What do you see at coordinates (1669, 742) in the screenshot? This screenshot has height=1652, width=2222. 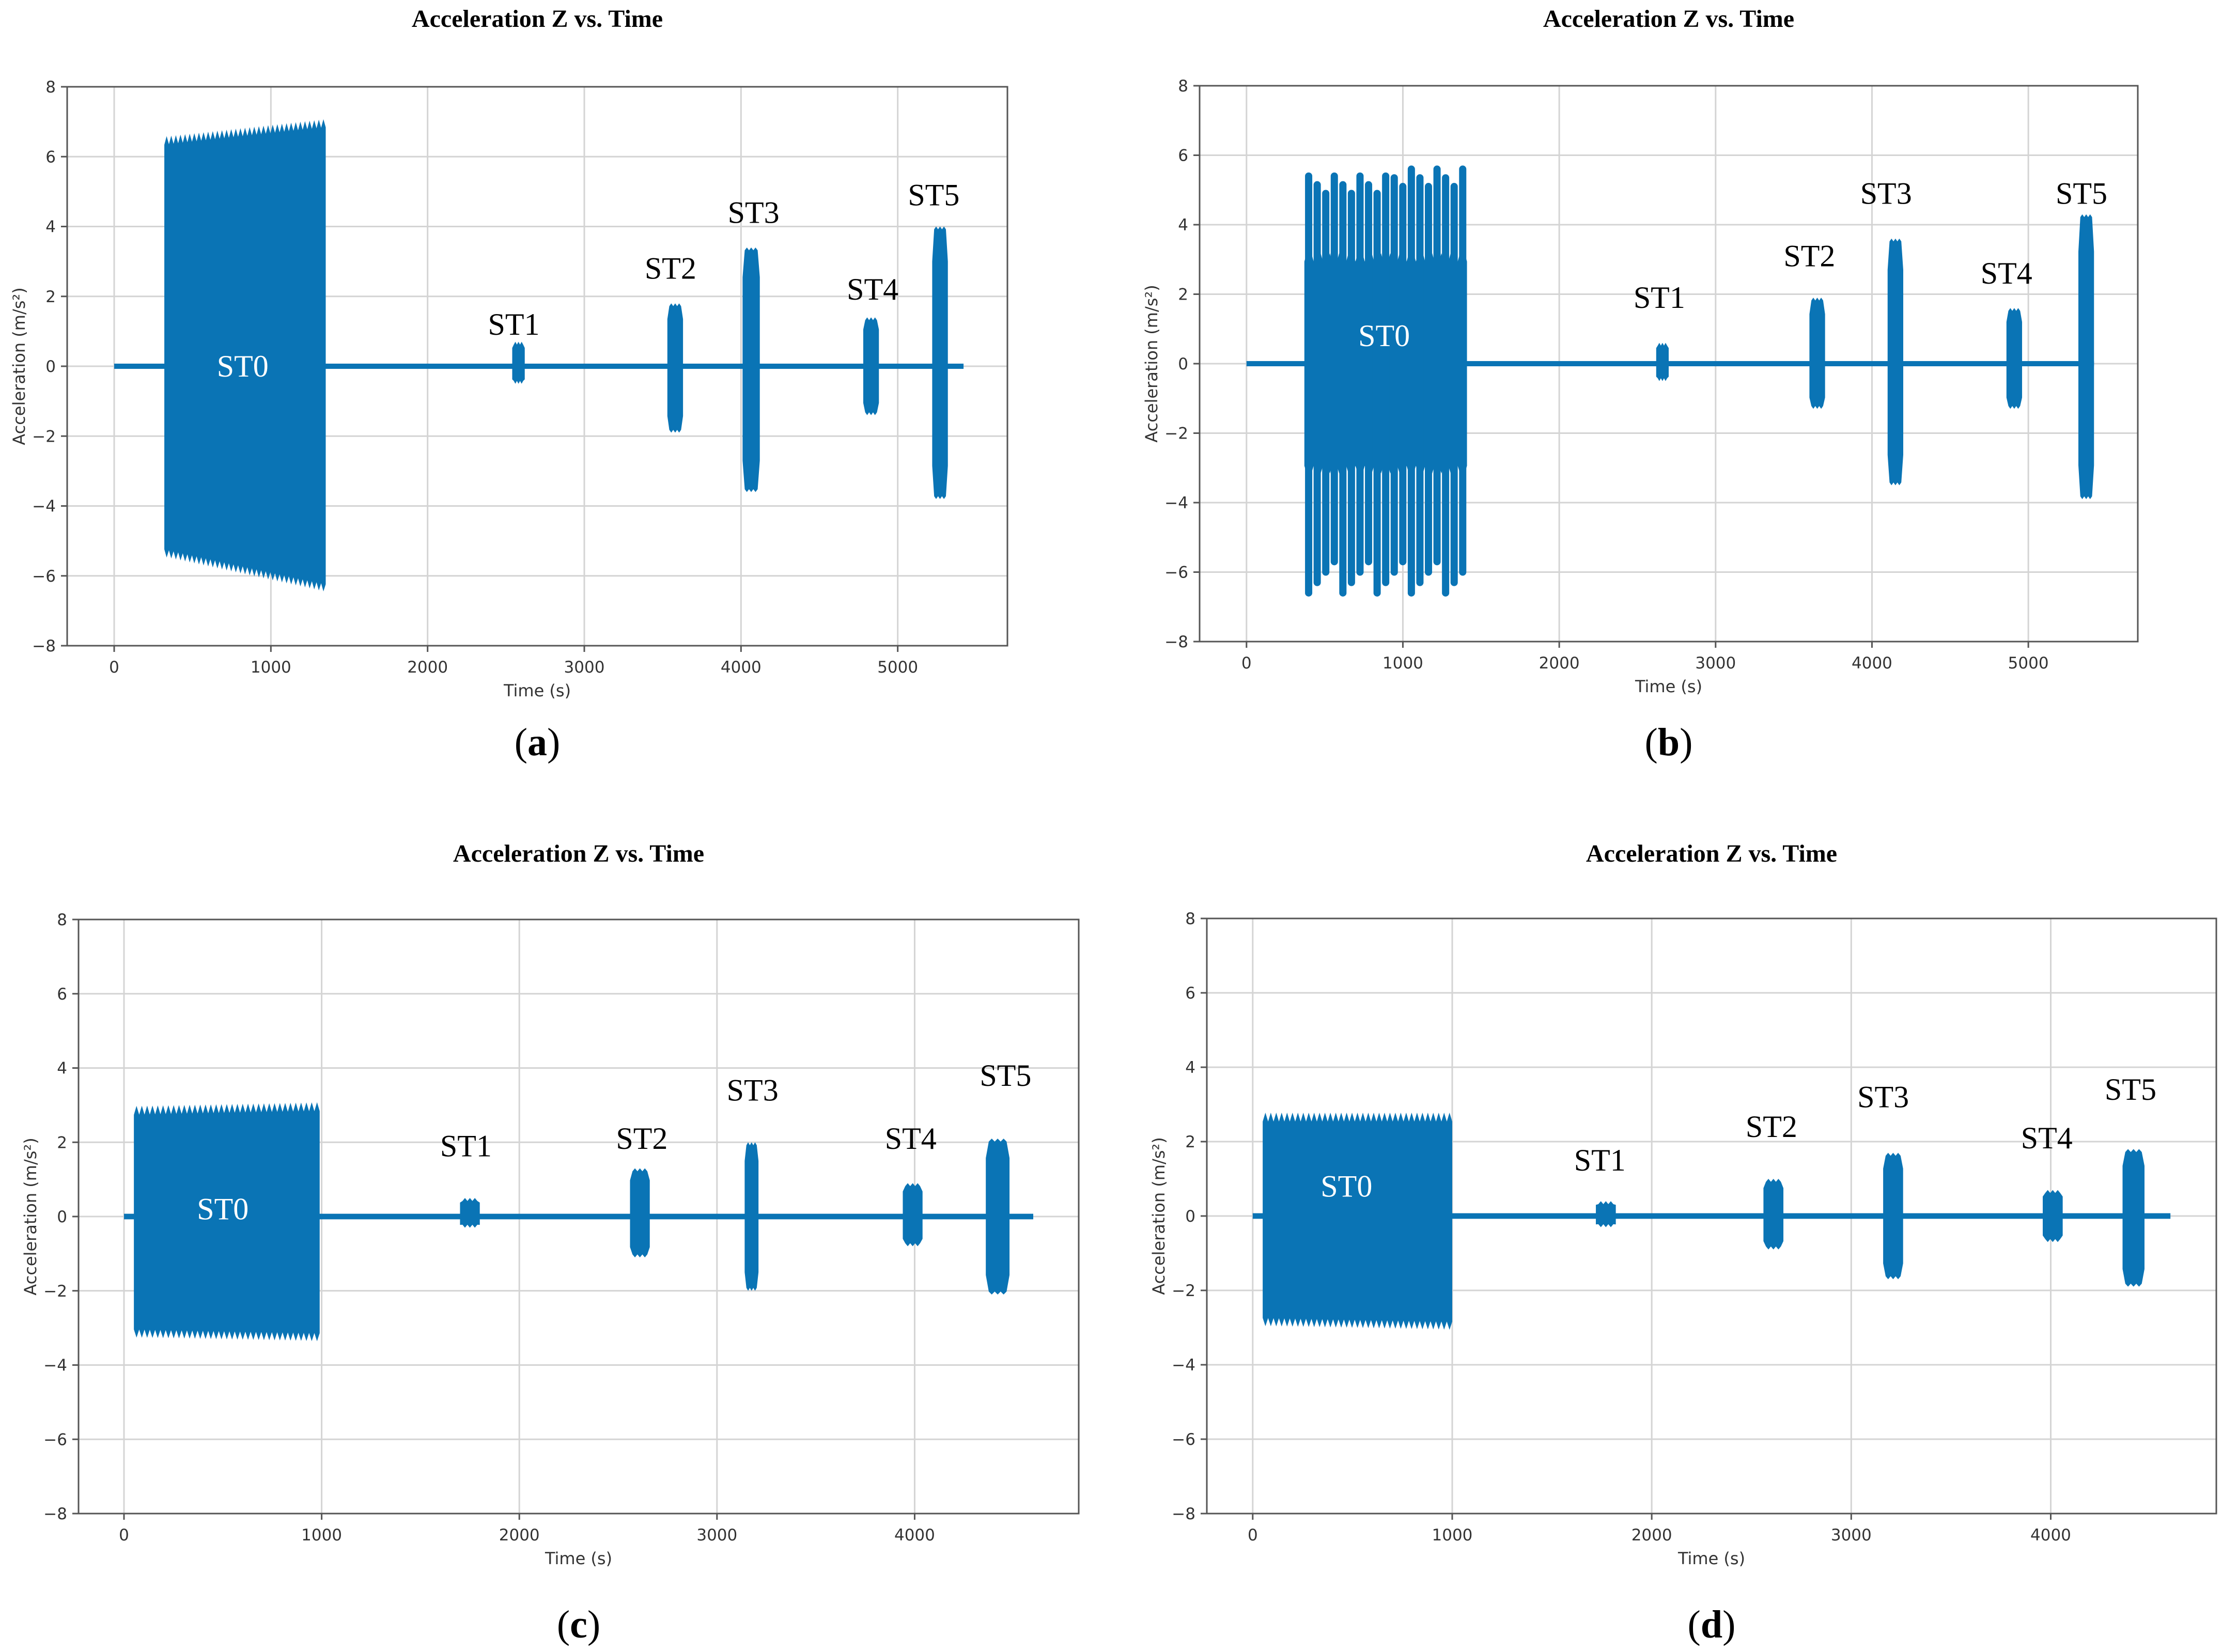 I see `subfigure-label: (b)` at bounding box center [1669, 742].